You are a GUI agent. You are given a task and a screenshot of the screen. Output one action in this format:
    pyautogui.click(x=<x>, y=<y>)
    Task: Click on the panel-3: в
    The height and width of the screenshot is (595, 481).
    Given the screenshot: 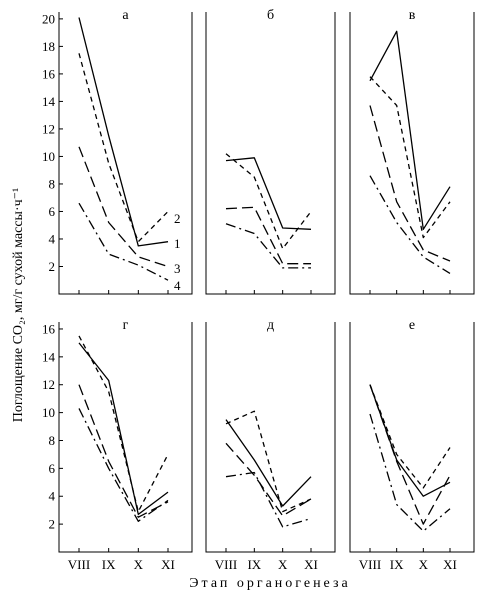 What is the action you would take?
    pyautogui.click(x=412, y=151)
    